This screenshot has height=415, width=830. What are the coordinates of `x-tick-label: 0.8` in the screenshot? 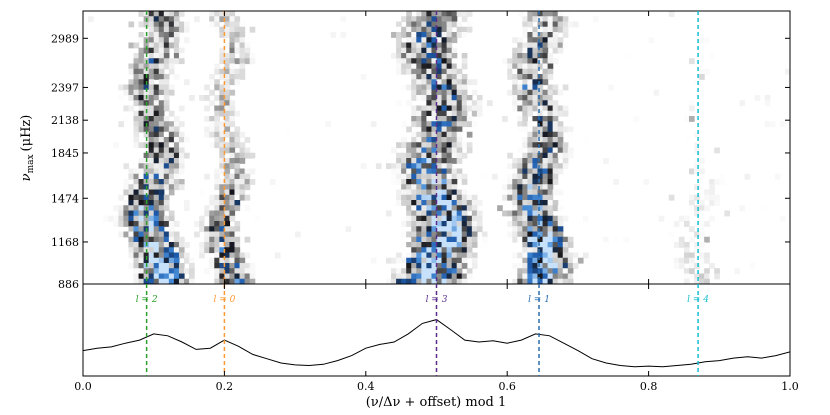 It's located at (649, 386).